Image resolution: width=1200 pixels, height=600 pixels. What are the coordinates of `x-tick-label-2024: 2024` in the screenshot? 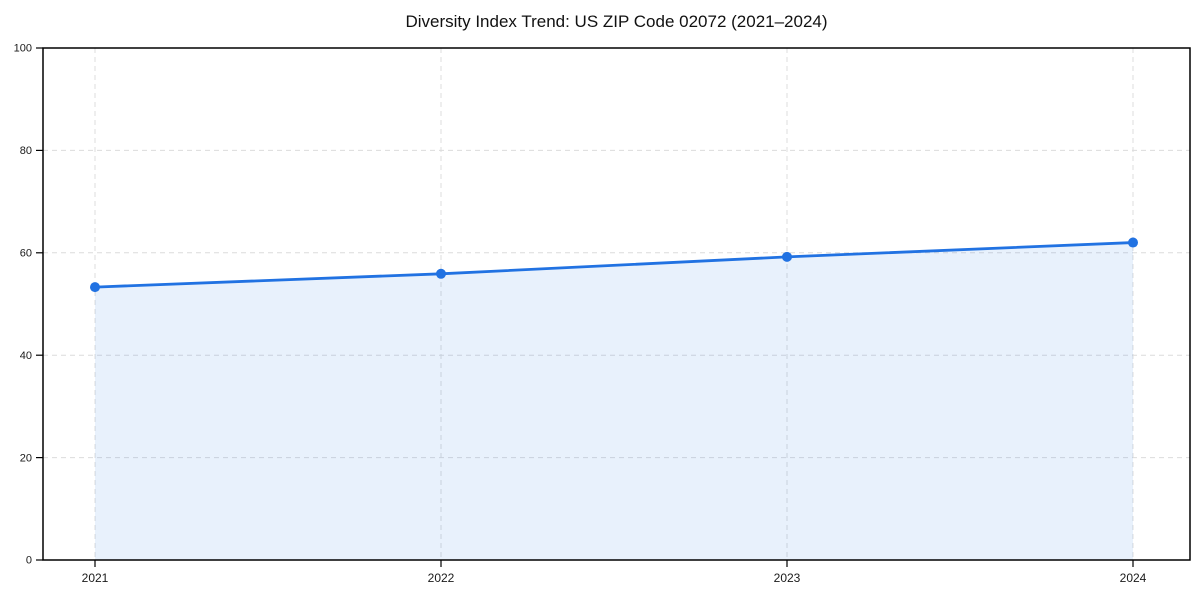 It's located at (1133, 578).